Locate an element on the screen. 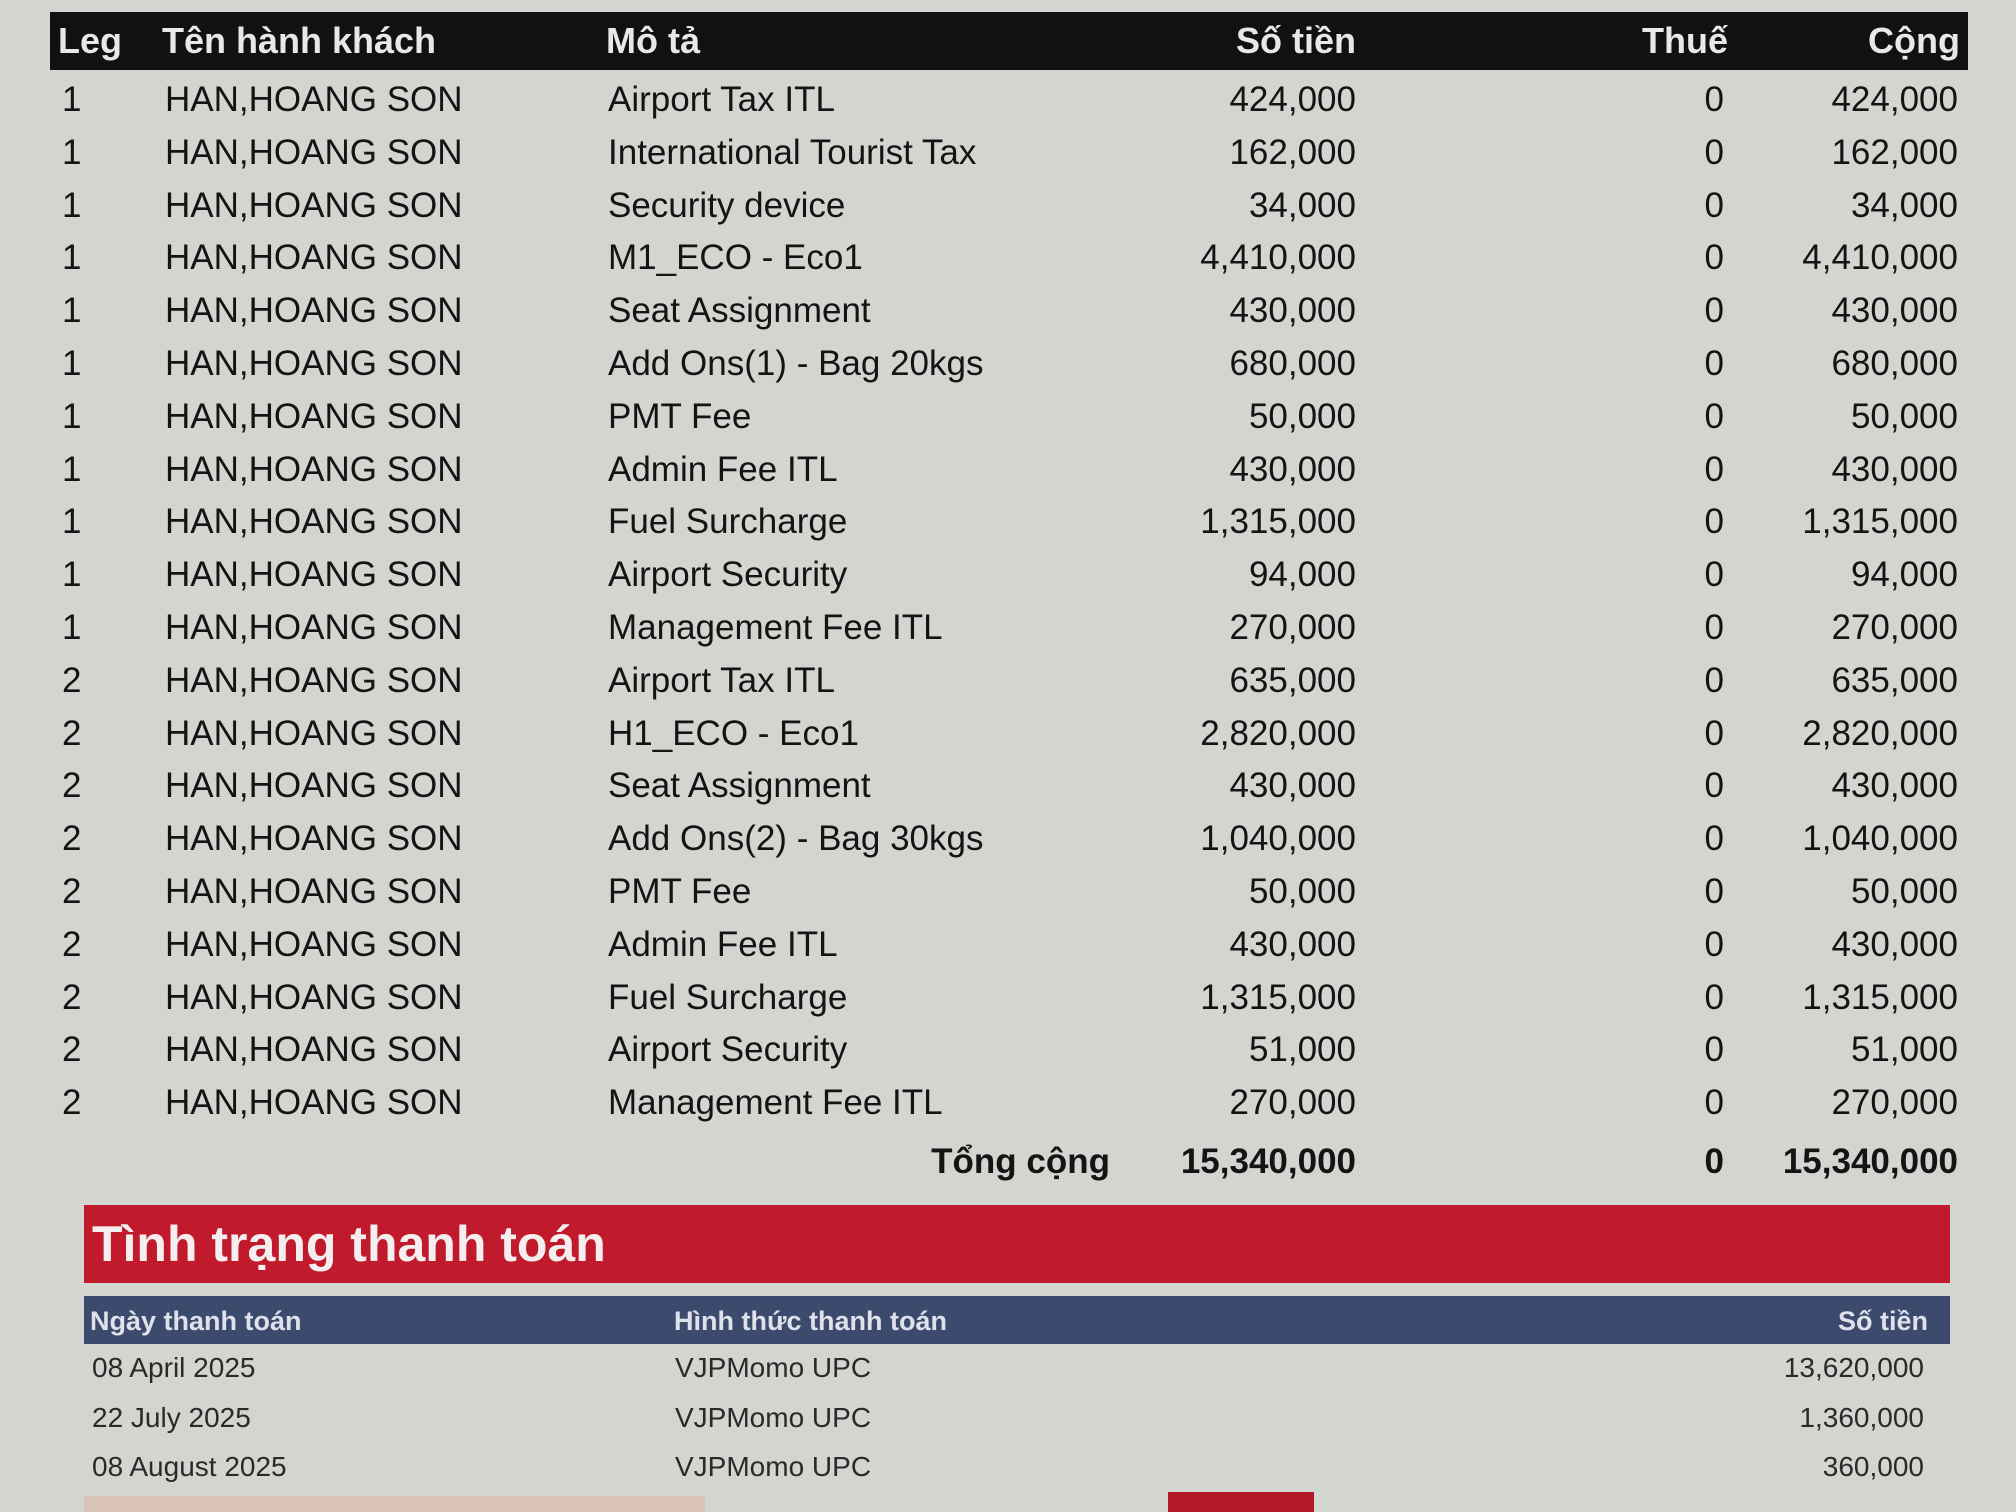 This screenshot has height=1512, width=2016. footer-button is located at coordinates (1241, 1502).